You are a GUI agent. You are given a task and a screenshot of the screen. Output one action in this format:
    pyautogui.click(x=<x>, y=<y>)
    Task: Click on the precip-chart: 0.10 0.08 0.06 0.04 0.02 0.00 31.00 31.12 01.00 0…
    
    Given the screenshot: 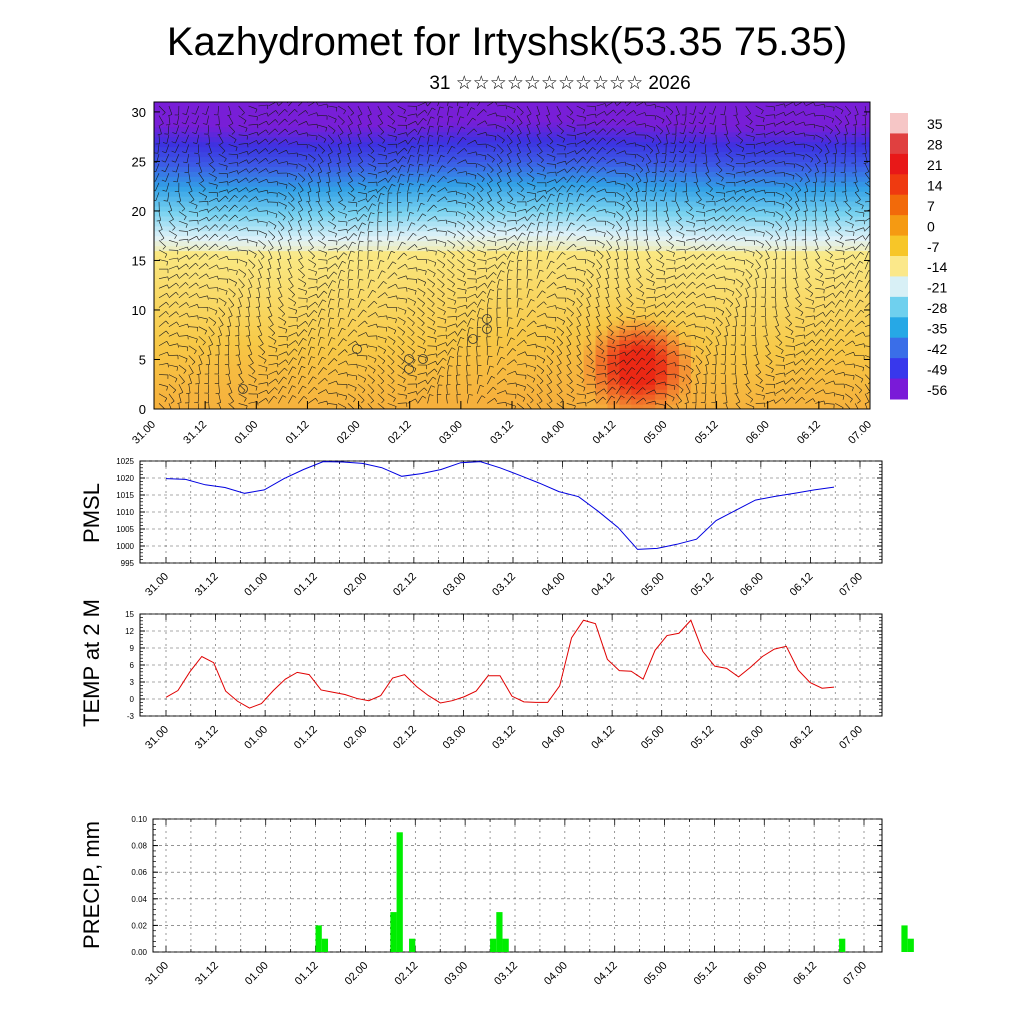 What is the action you would take?
    pyautogui.click(x=522, y=901)
    